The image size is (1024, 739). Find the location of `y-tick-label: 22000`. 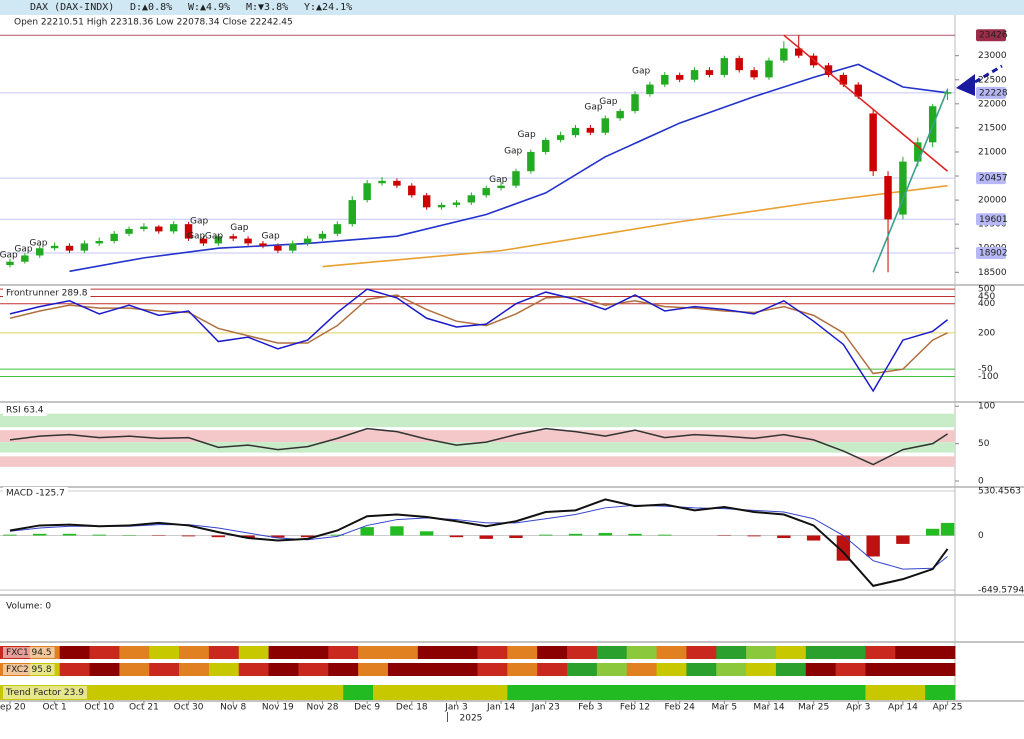

y-tick-label: 22000 is located at coordinates (992, 104).